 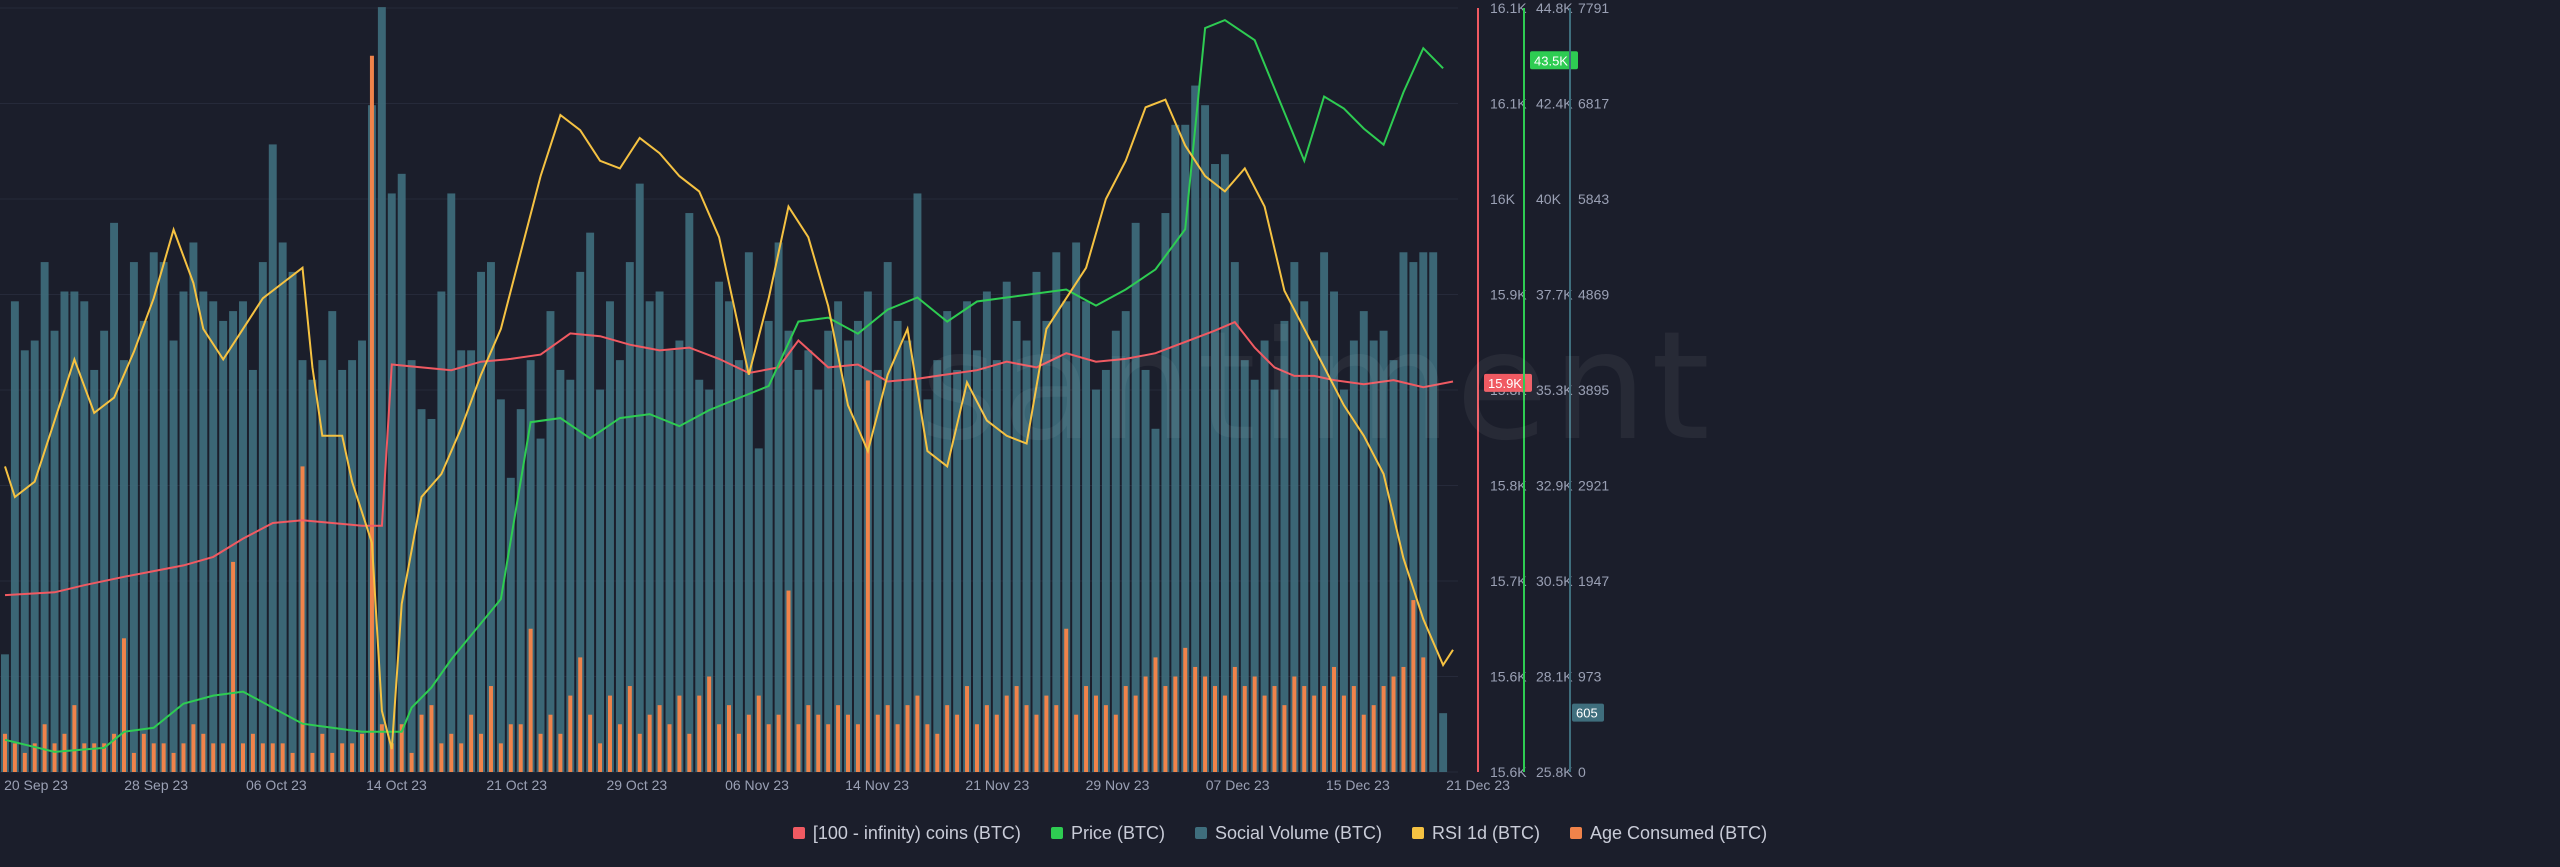 I want to click on tick-label-social: 2921, so click(x=1593, y=486).